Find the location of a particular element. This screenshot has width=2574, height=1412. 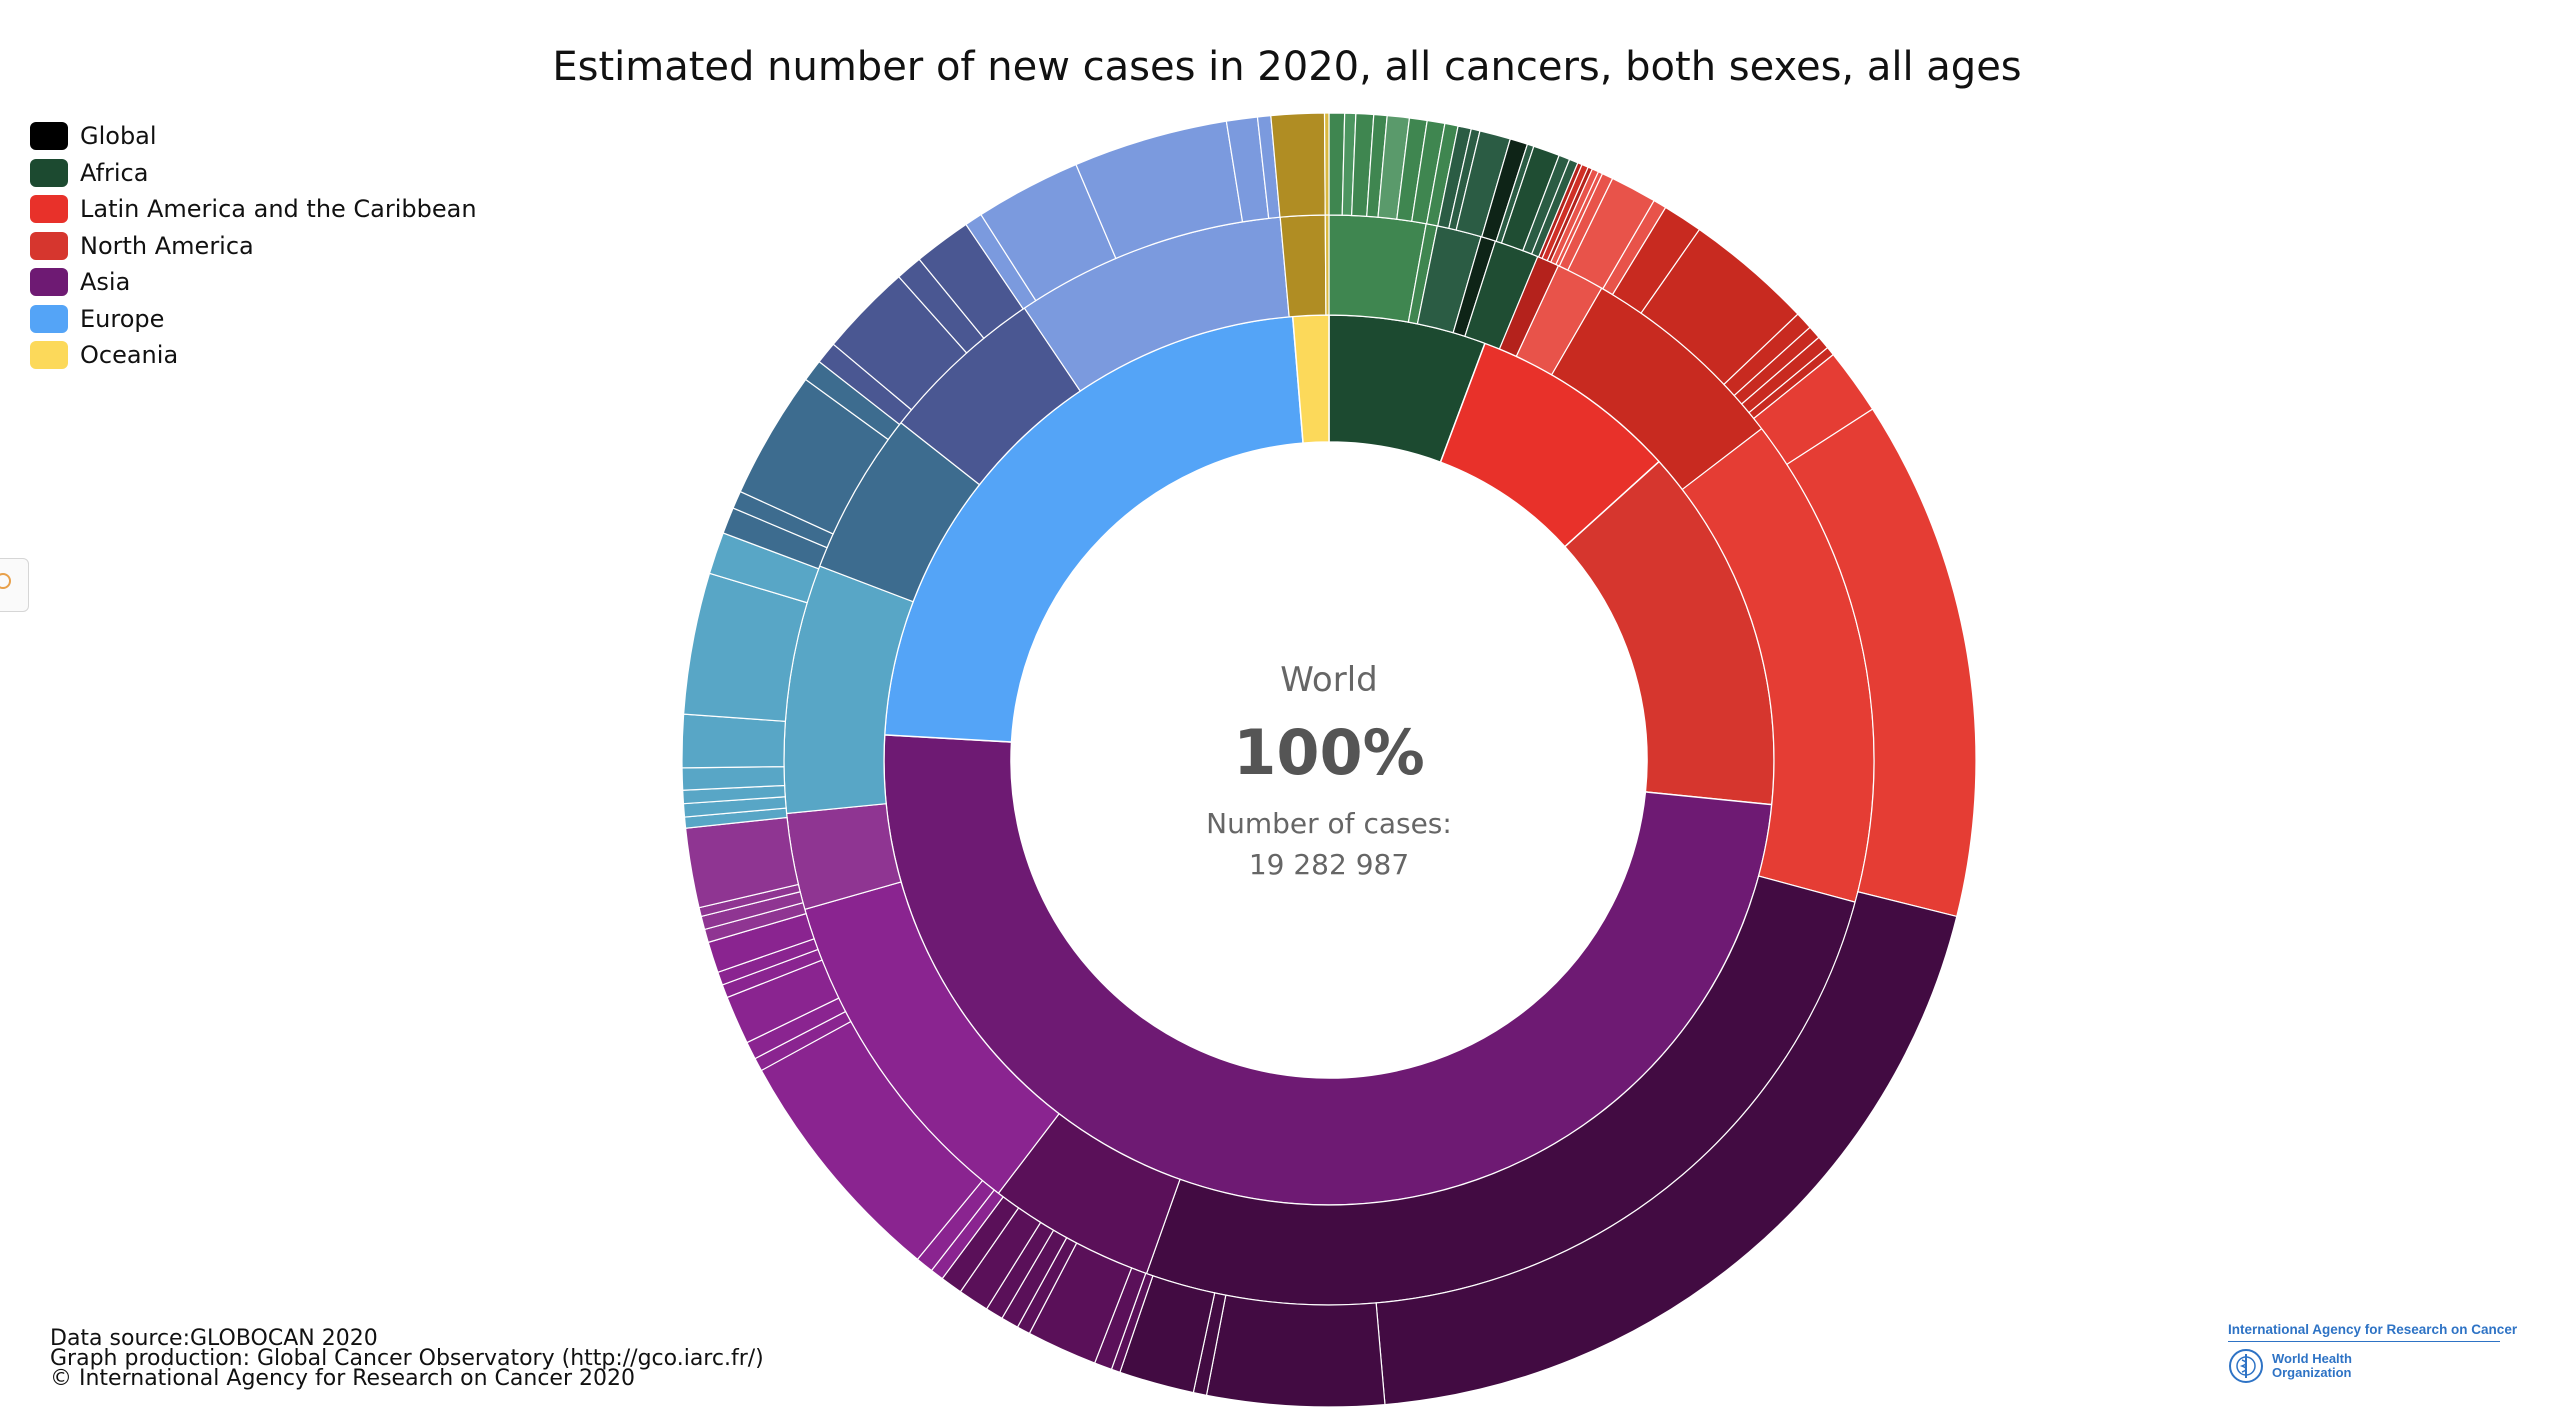

legend-label-oceania: Oceania is located at coordinates (129, 355).